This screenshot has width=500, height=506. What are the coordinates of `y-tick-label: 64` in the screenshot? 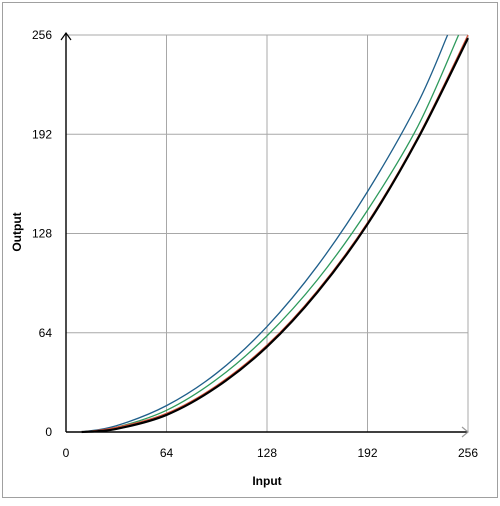 It's located at (46, 333).